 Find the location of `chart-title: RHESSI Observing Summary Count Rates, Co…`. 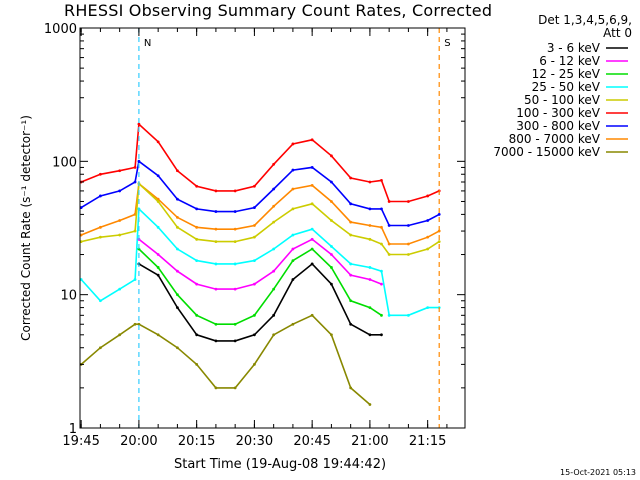

chart-title: RHESSI Observing Summary Count Rates, Co… is located at coordinates (278, 10).